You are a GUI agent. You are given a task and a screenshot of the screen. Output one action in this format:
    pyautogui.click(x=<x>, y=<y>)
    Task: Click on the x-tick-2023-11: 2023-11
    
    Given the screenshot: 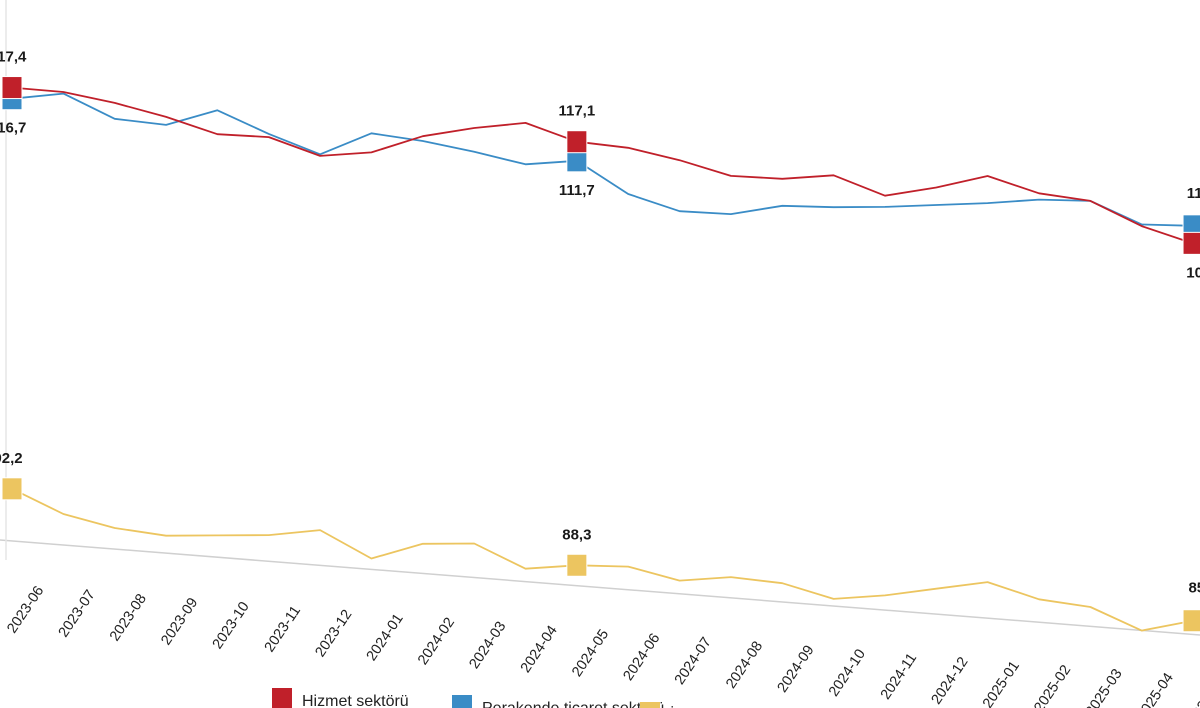 What is the action you would take?
    pyautogui.click(x=283, y=629)
    